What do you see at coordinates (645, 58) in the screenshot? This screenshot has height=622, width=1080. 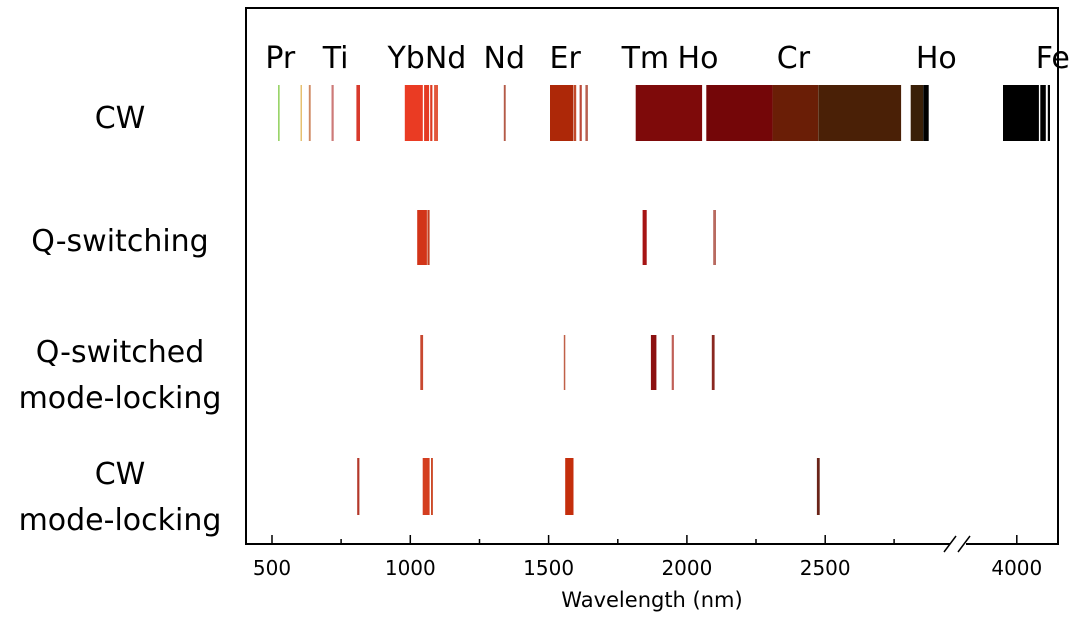 I see `element-label: Tm` at bounding box center [645, 58].